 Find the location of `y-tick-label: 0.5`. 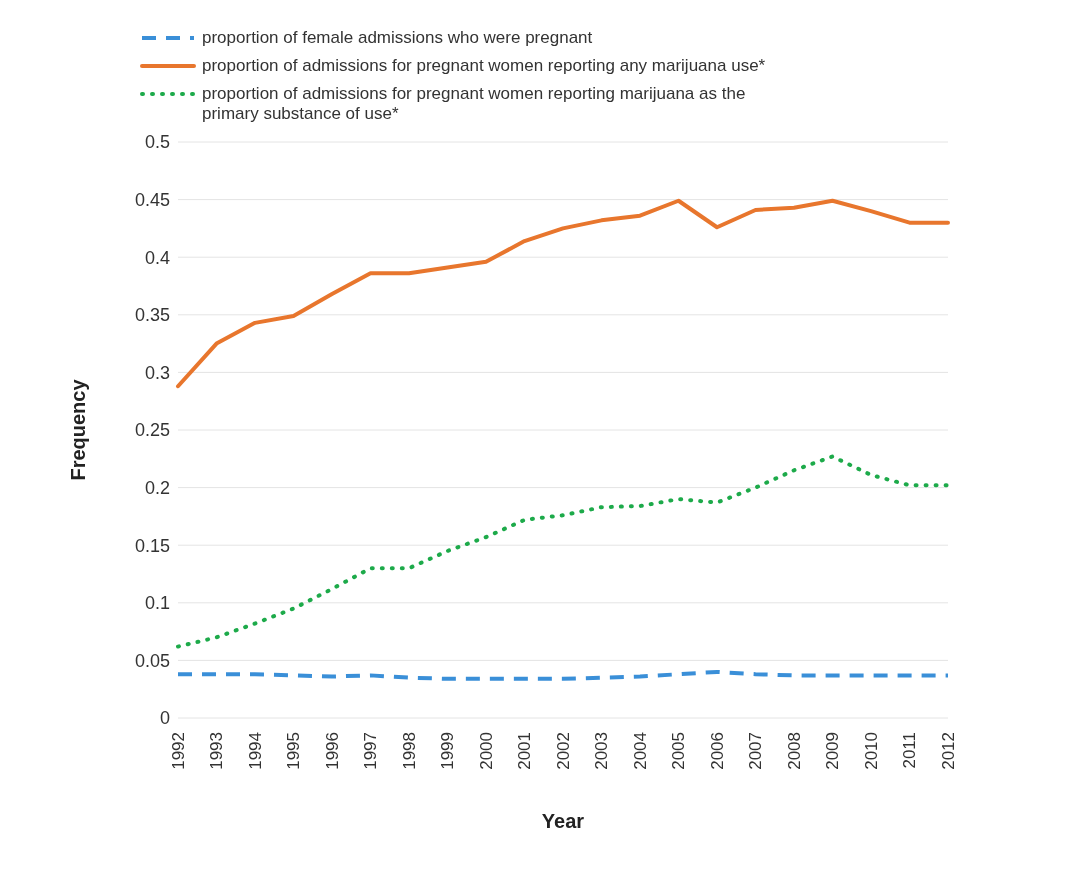

y-tick-label: 0.5 is located at coordinates (157, 142).